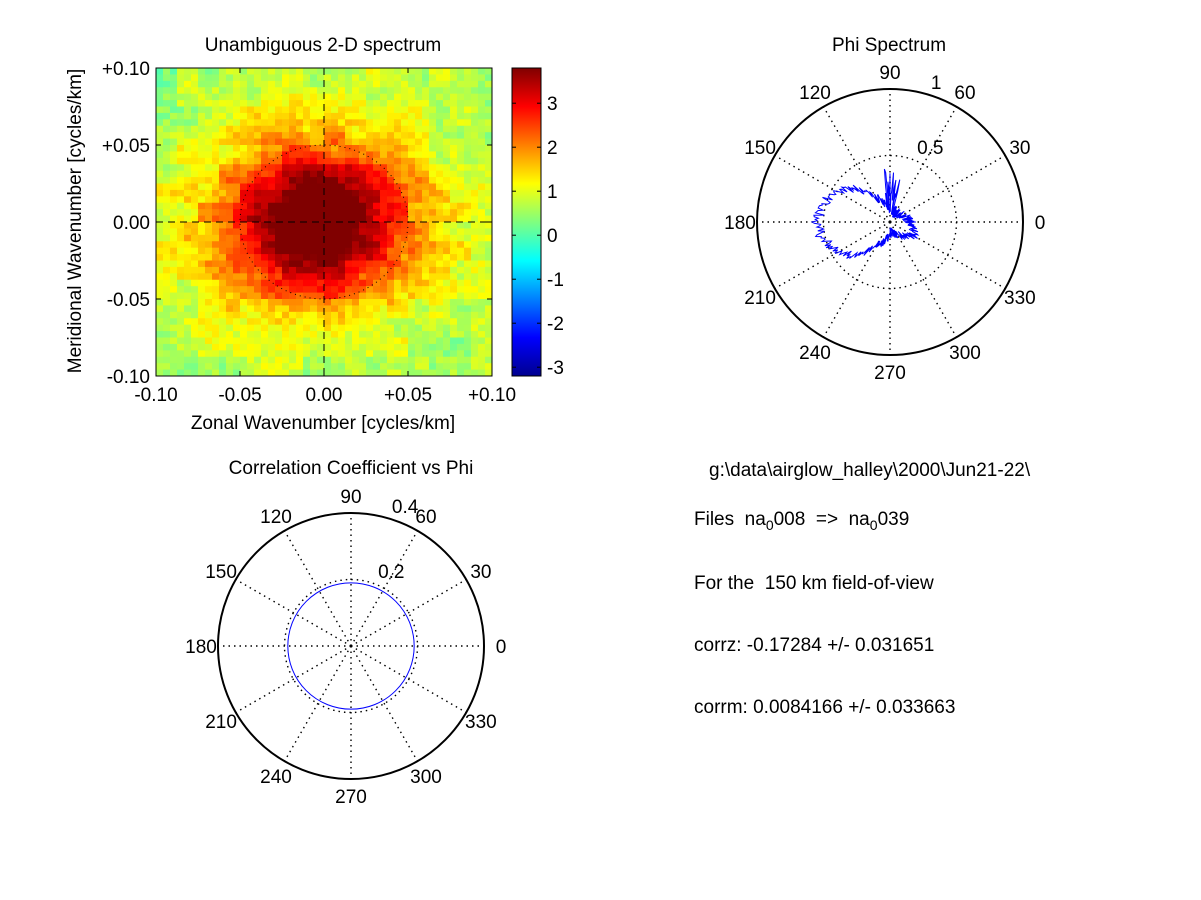  What do you see at coordinates (1020, 298) in the screenshot?
I see `polar-angle-label: 330` at bounding box center [1020, 298].